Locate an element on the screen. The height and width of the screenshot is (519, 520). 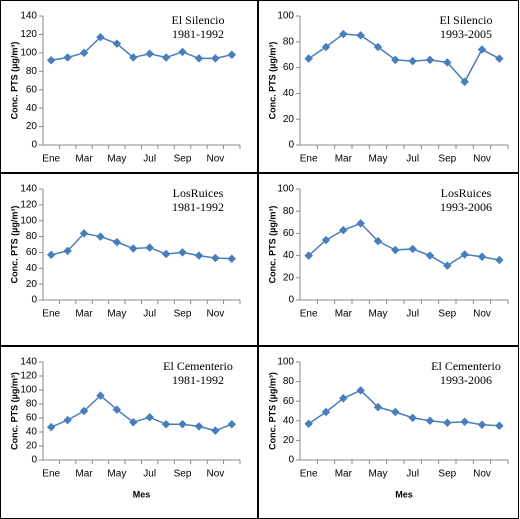
chart-subtitle: 1981-1992 is located at coordinates (198, 380).